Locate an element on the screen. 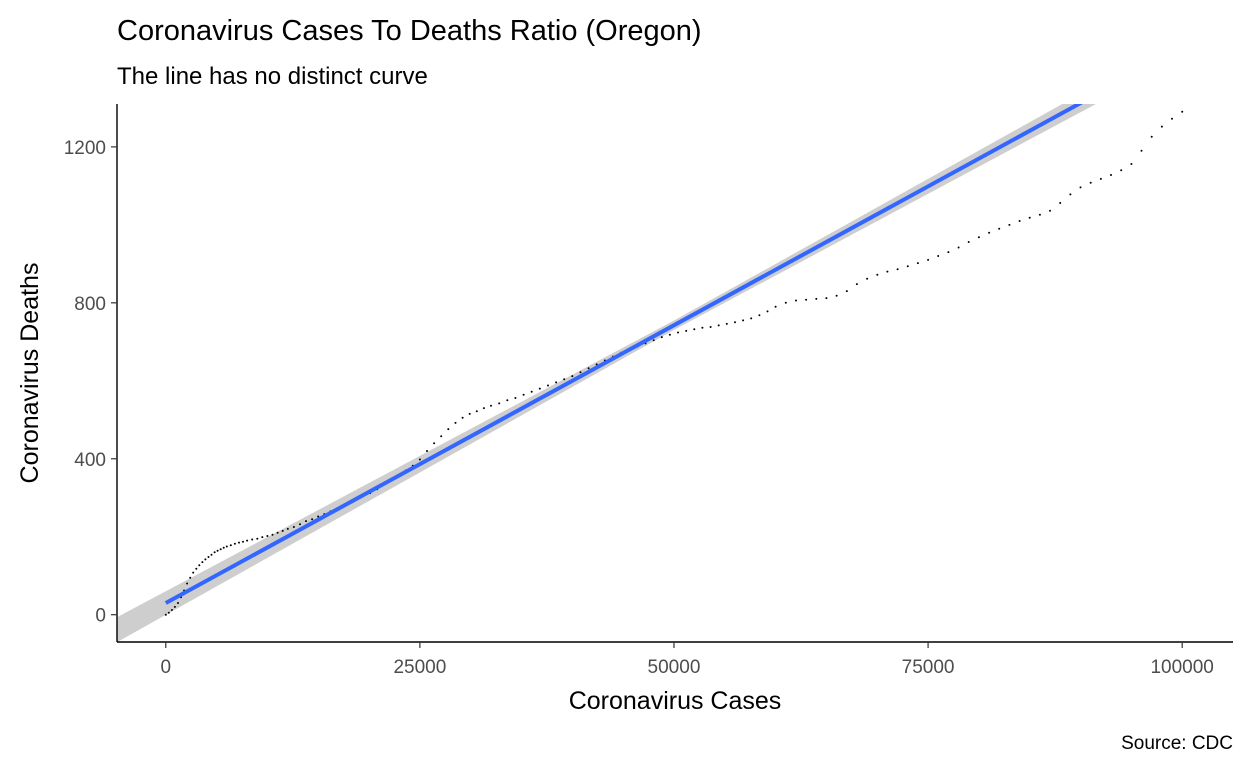 Image resolution: width=1248 pixels, height=768 pixels. chart-caption: Source: CDC is located at coordinates (1177, 743).